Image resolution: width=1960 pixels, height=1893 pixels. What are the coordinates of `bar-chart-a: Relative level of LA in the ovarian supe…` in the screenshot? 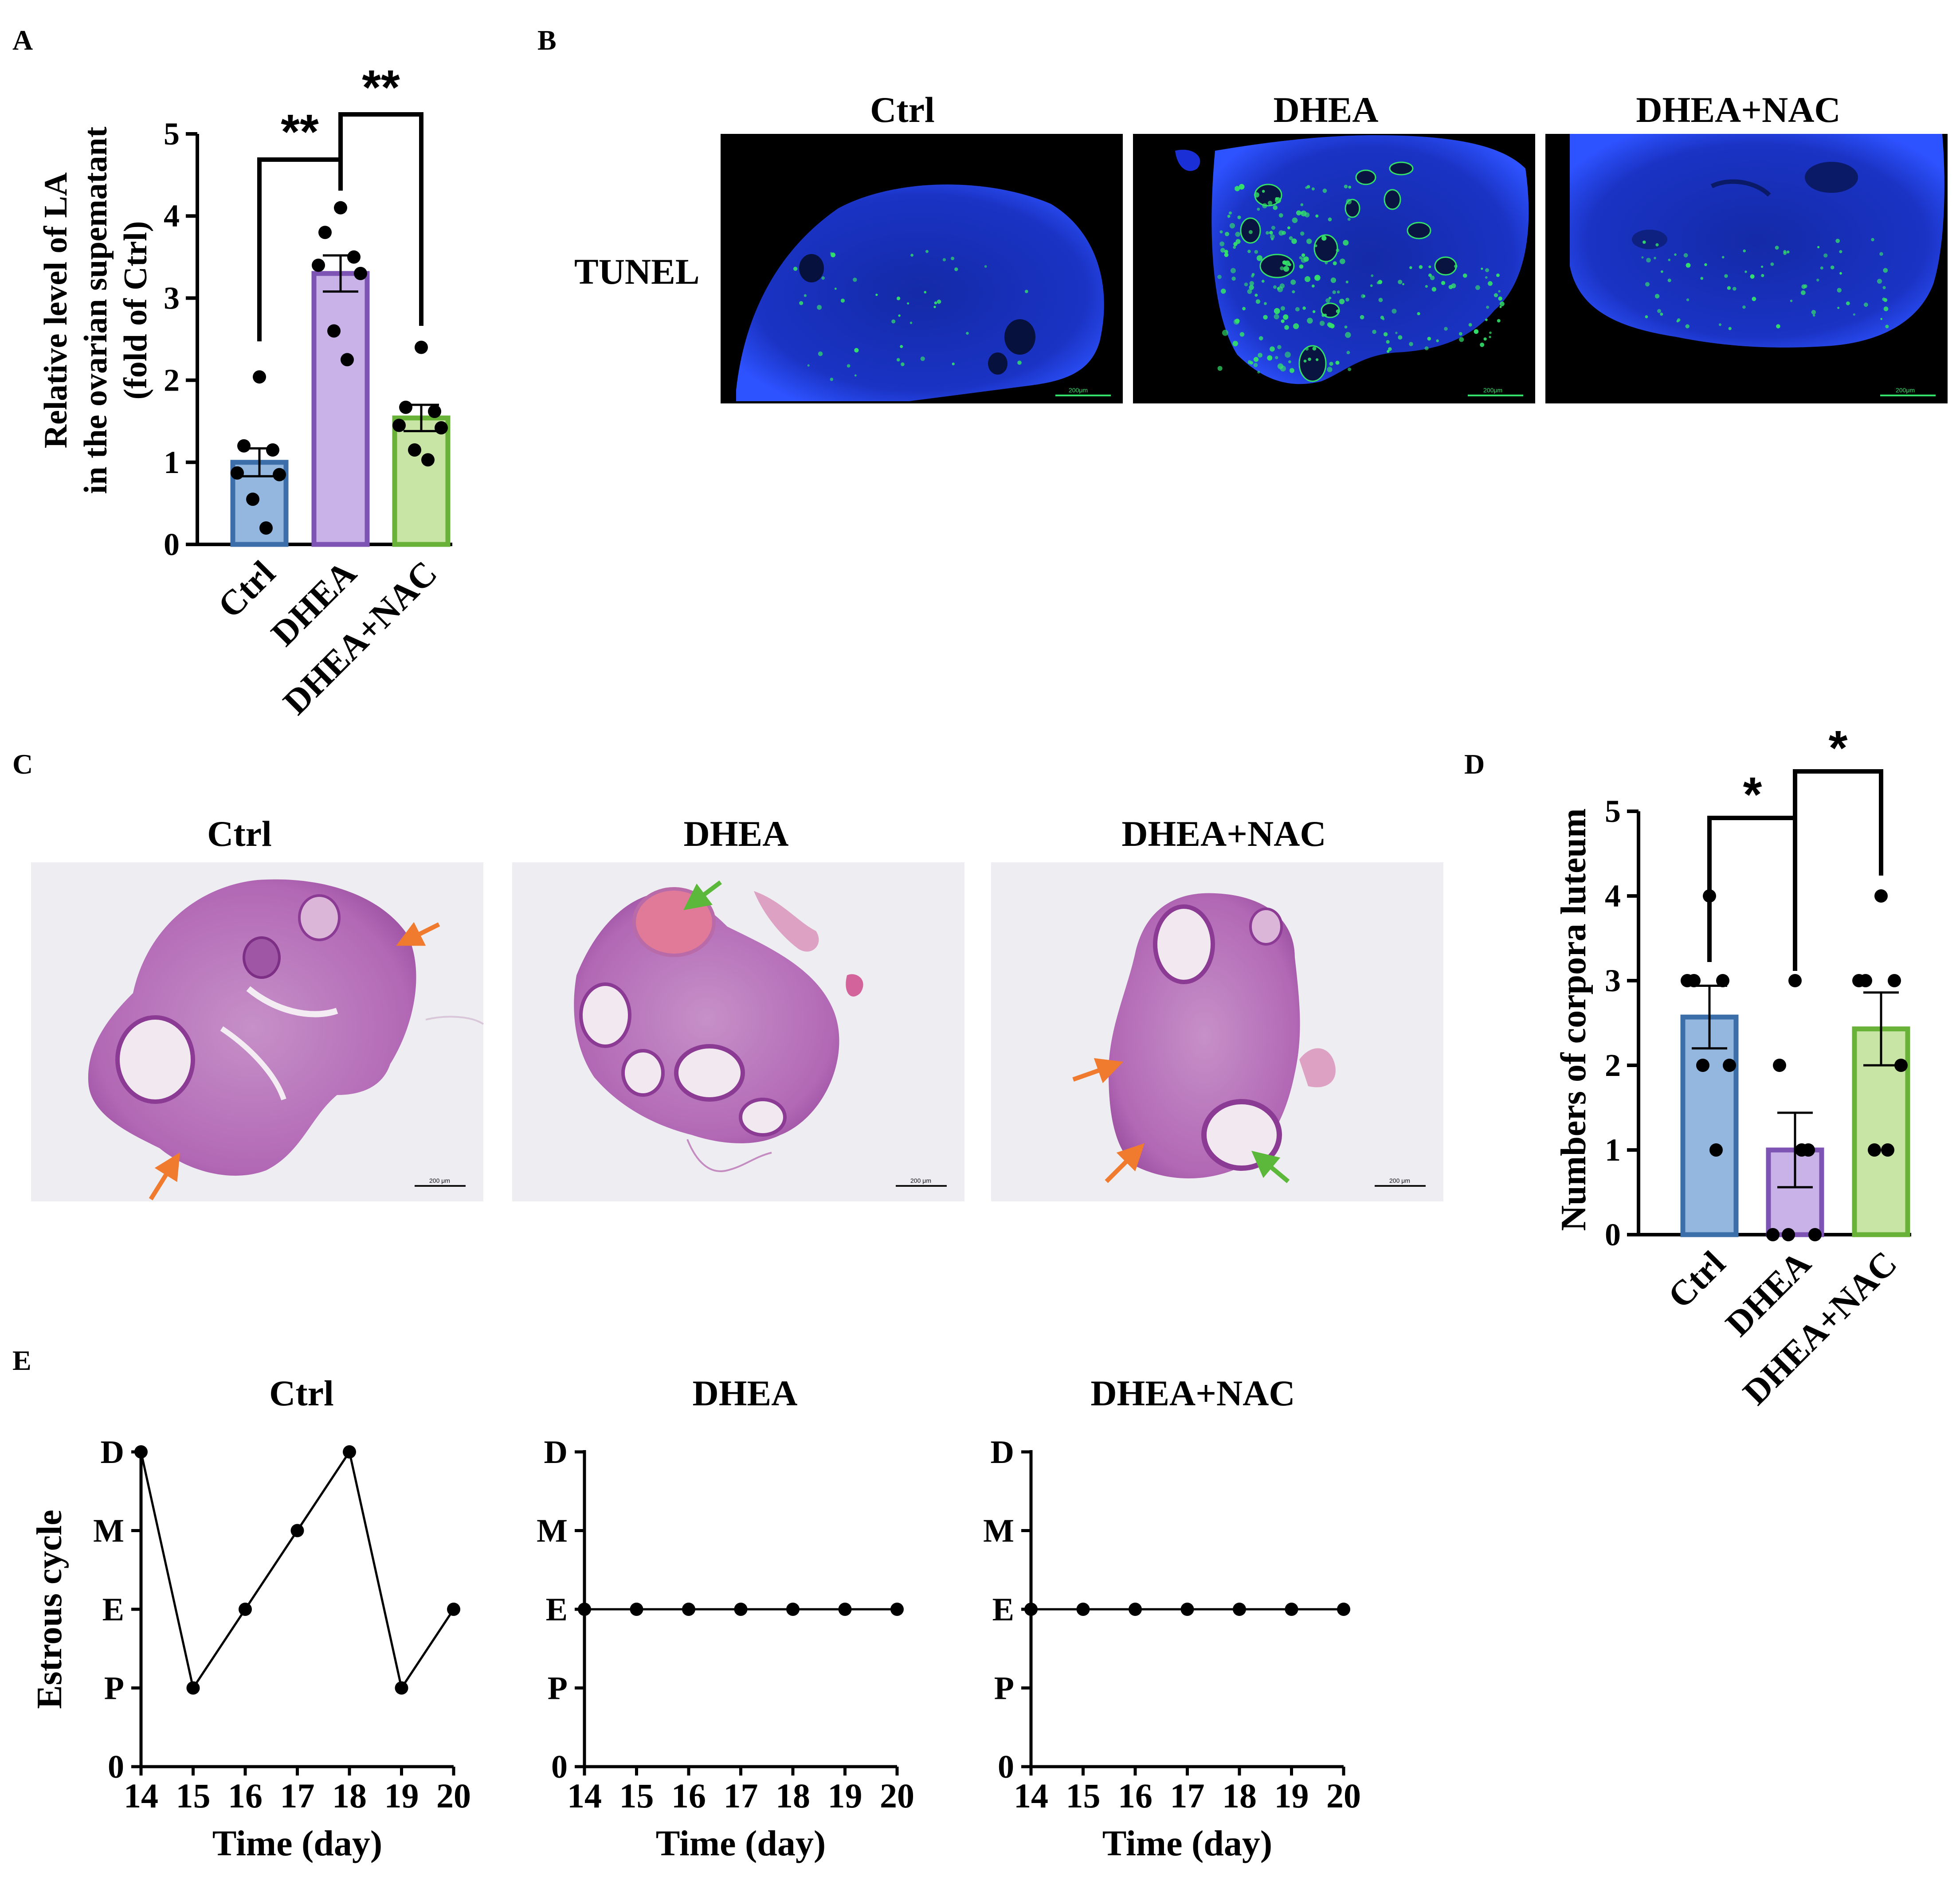 It's located at (245, 391).